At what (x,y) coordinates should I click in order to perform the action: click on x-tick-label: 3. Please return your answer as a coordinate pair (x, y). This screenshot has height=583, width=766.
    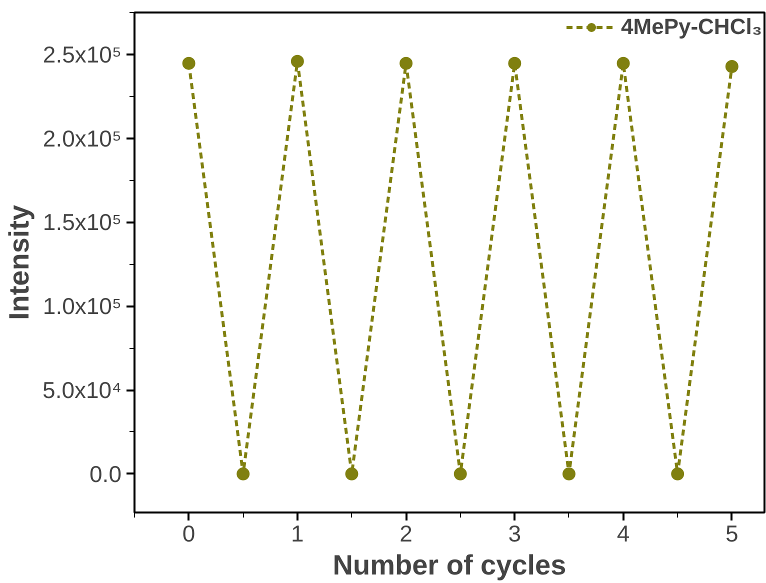
    Looking at the image, I should click on (515, 533).